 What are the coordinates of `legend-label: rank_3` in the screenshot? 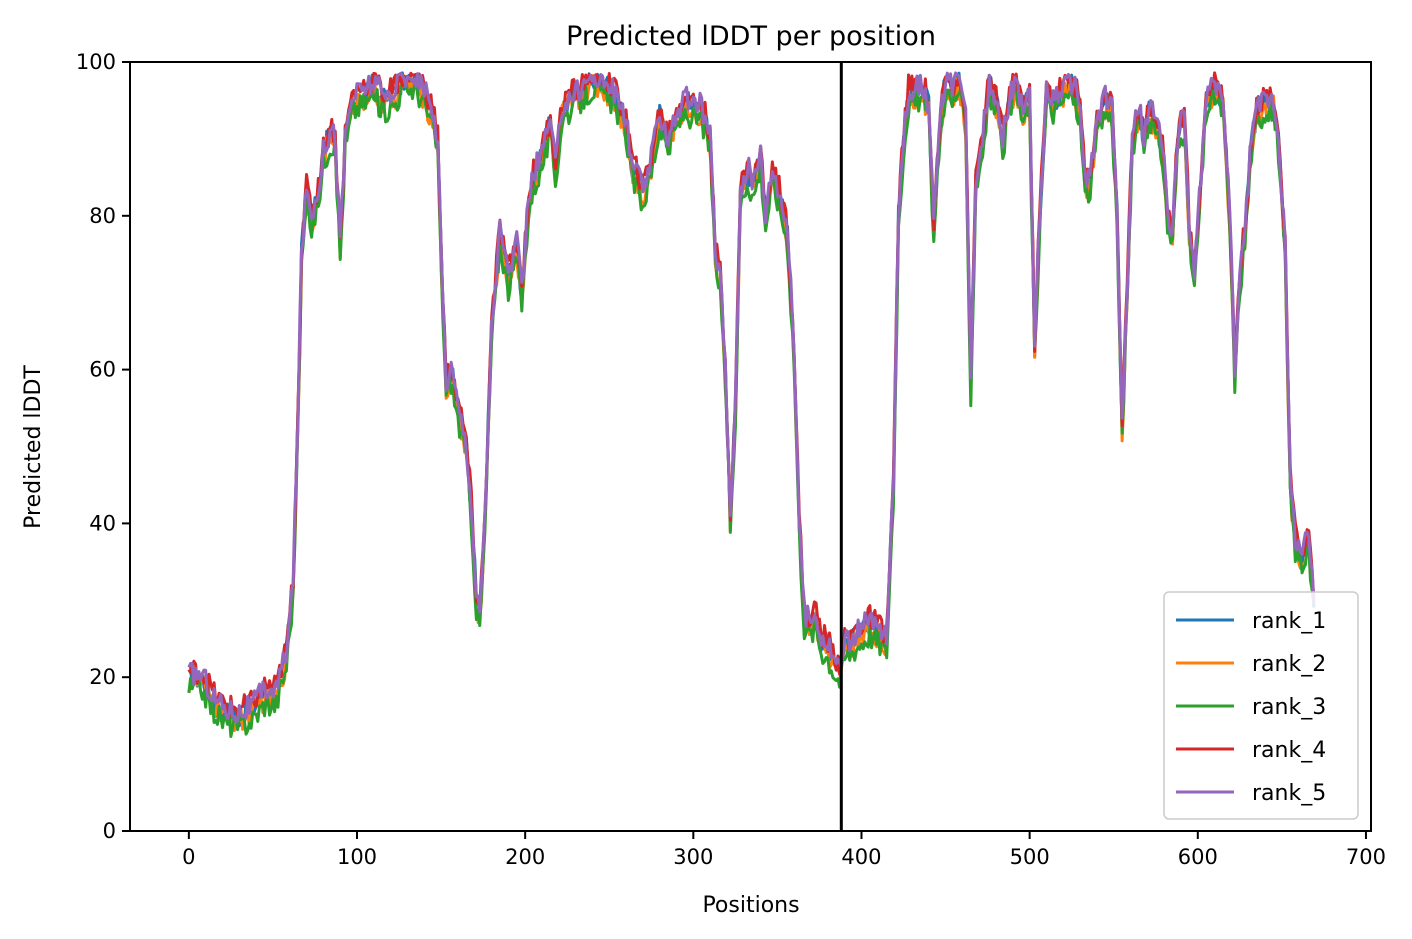 It's located at (1289, 707).